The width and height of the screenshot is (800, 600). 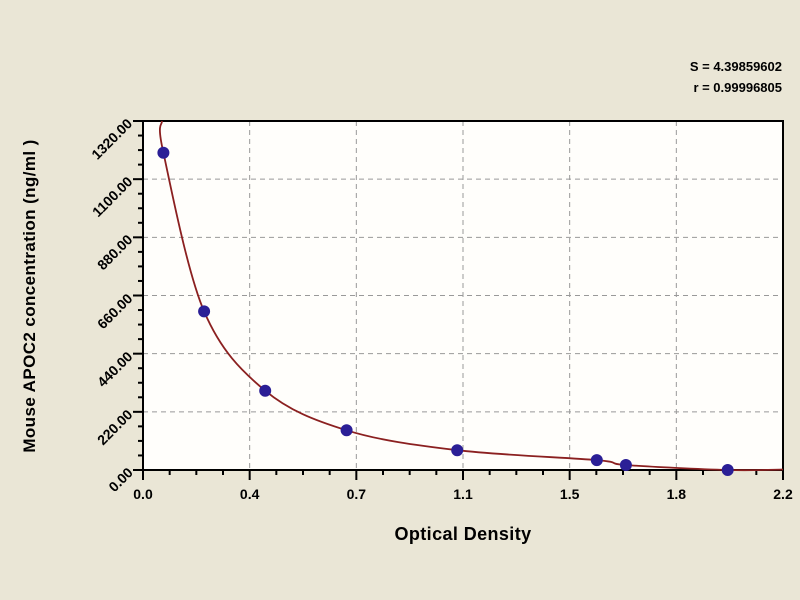 What do you see at coordinates (737, 87) in the screenshot?
I see `correlation-annotation: r = 0.99996805` at bounding box center [737, 87].